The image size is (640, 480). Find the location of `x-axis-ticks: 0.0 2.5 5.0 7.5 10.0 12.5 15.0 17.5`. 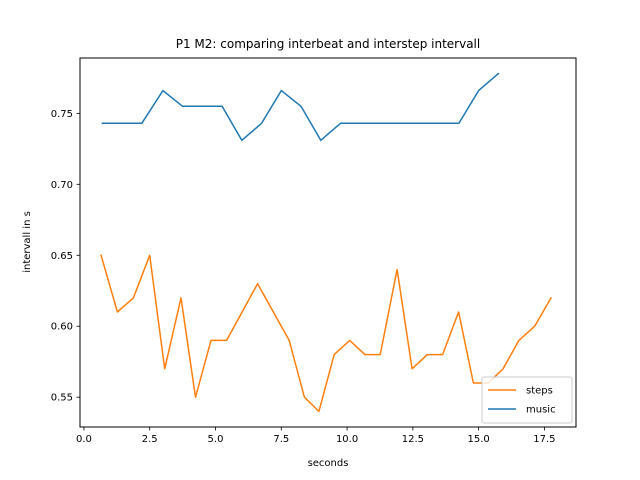

x-axis-ticks: 0.0 2.5 5.0 7.5 10.0 12.5 15.0 17.5 is located at coordinates (316, 436).